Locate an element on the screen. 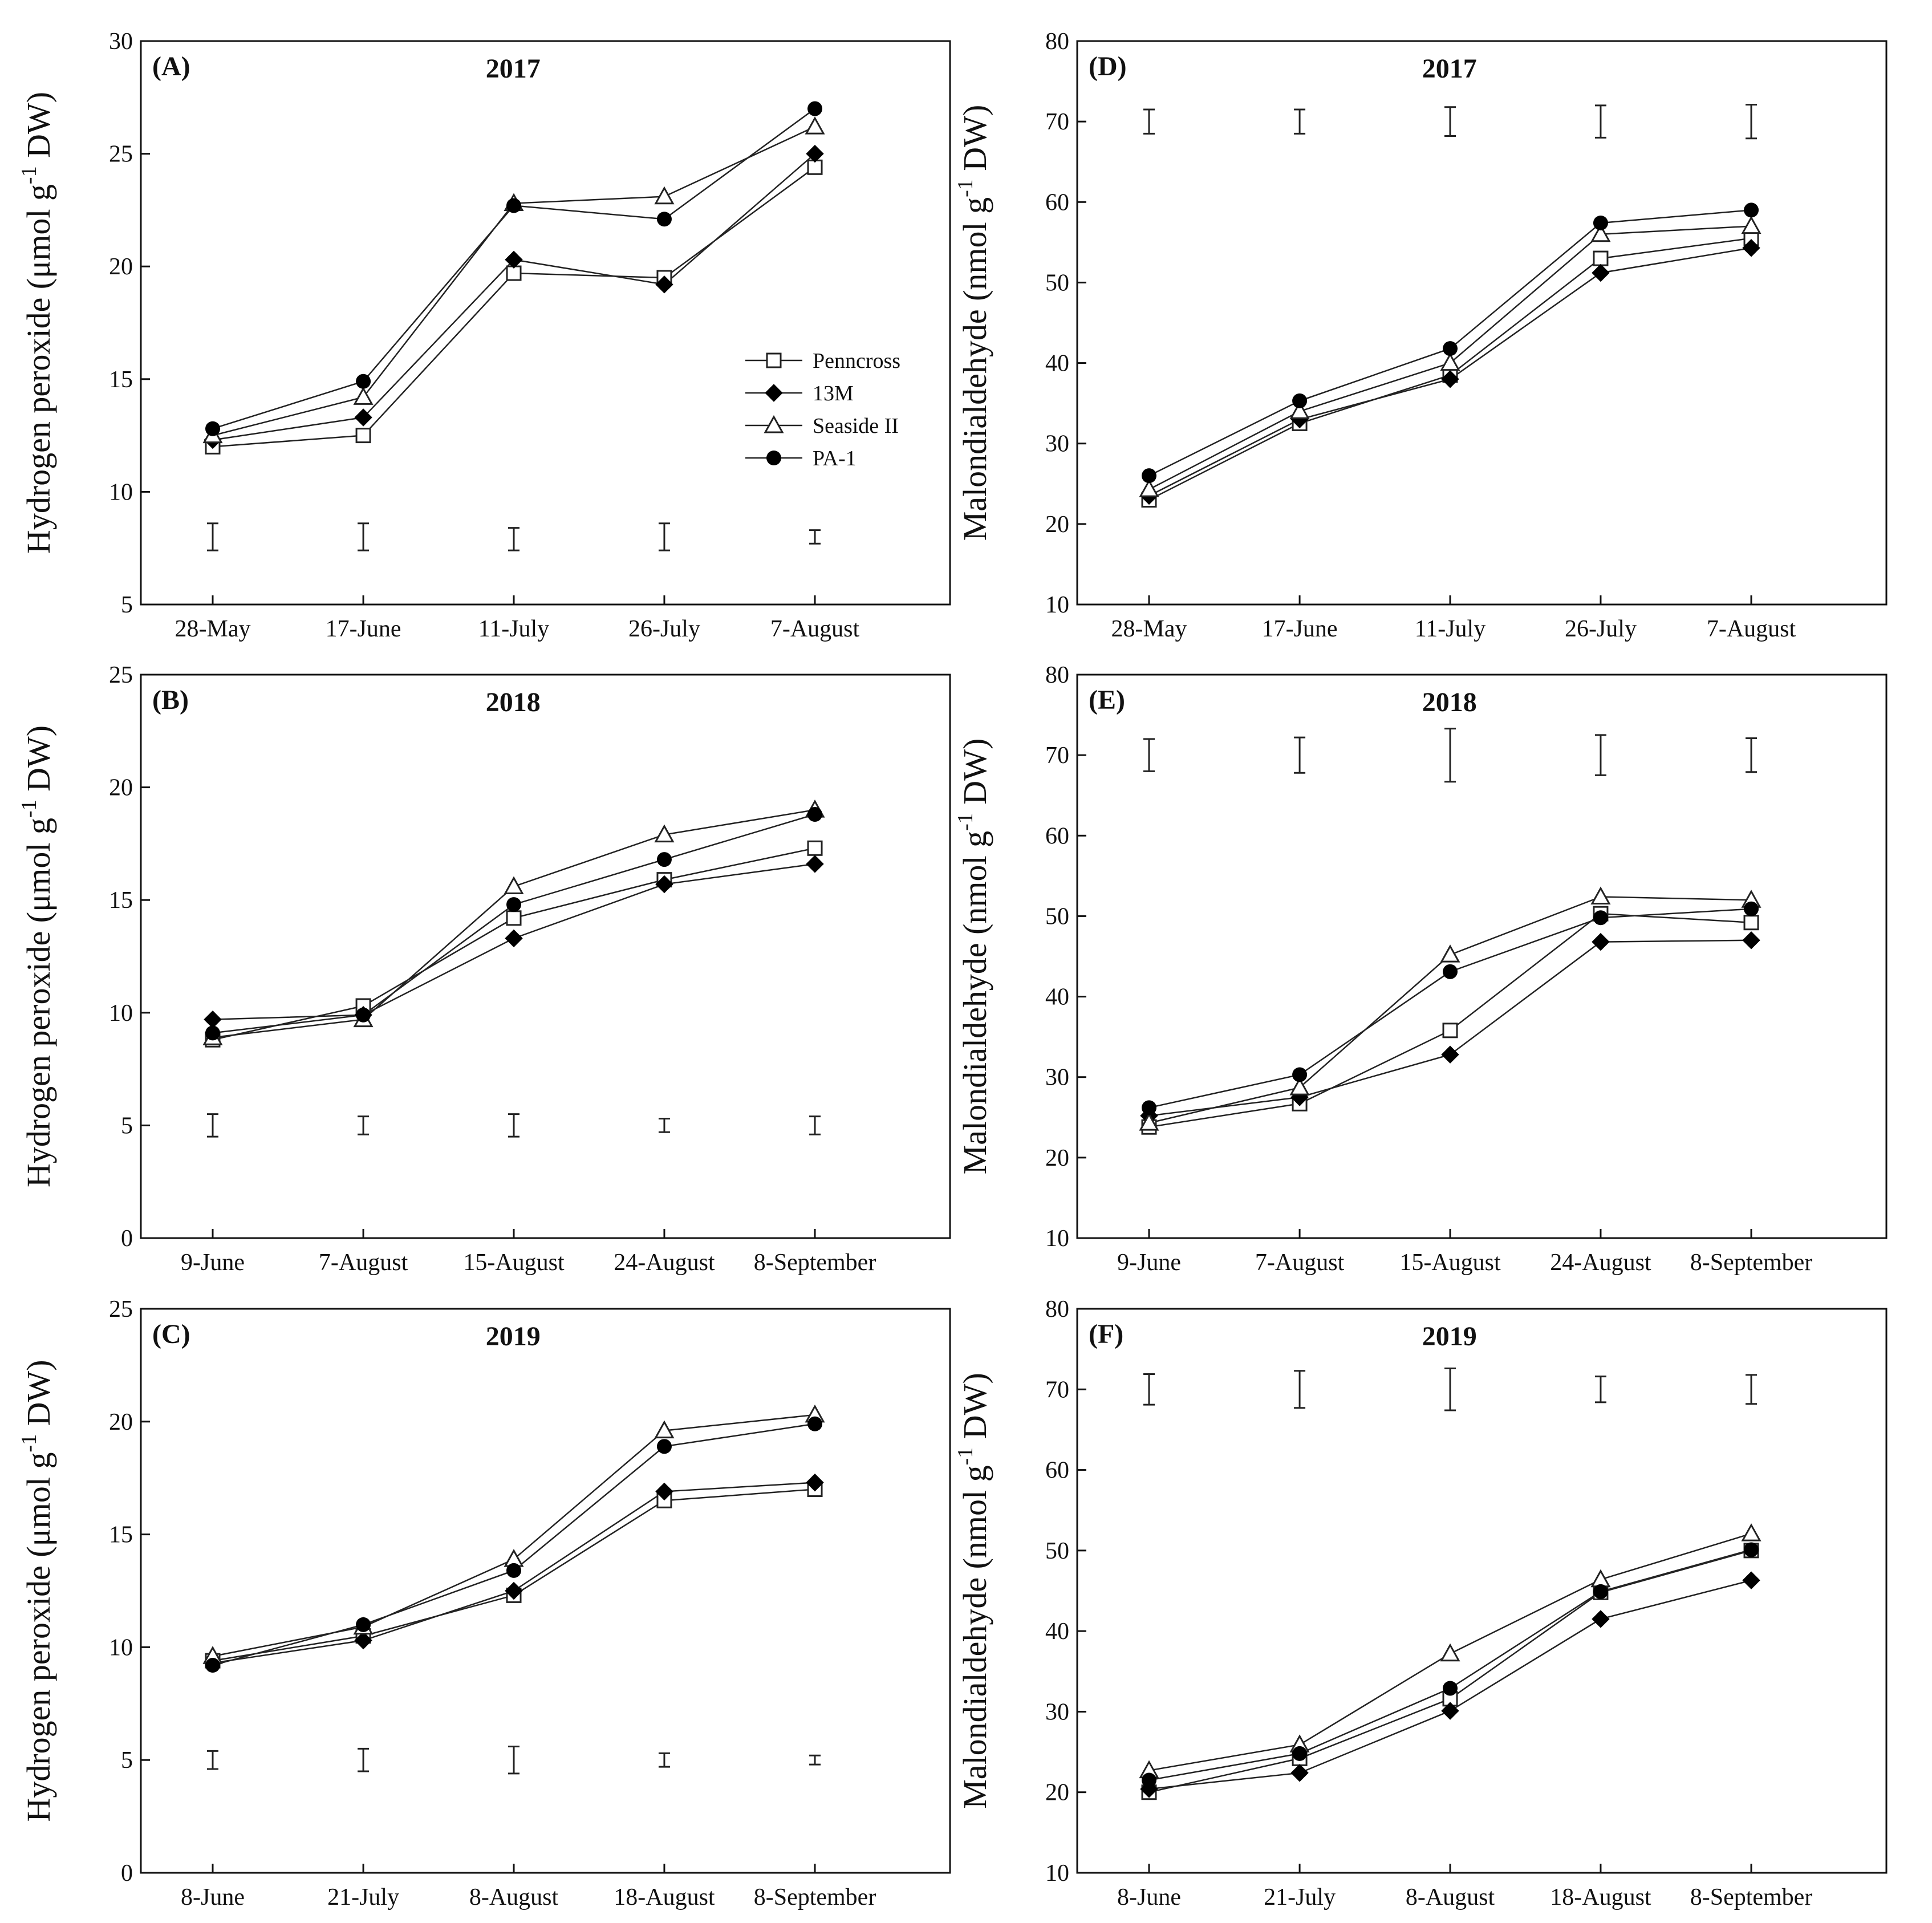  y-axis-title-end: DW) is located at coordinates (974, 1410).